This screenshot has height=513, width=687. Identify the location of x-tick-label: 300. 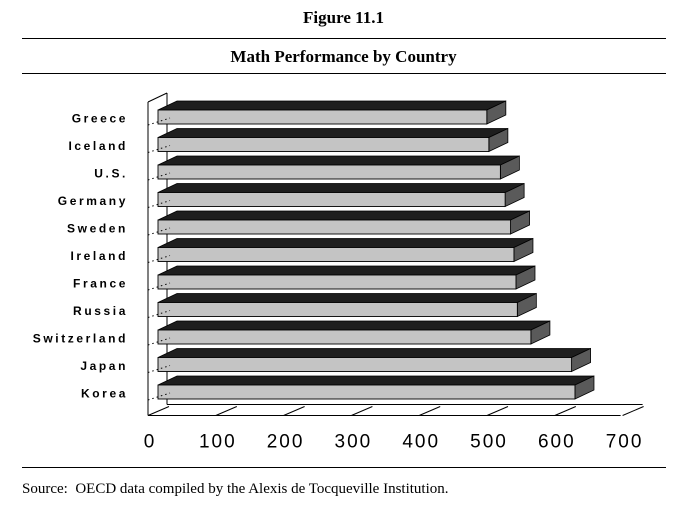
(354, 442).